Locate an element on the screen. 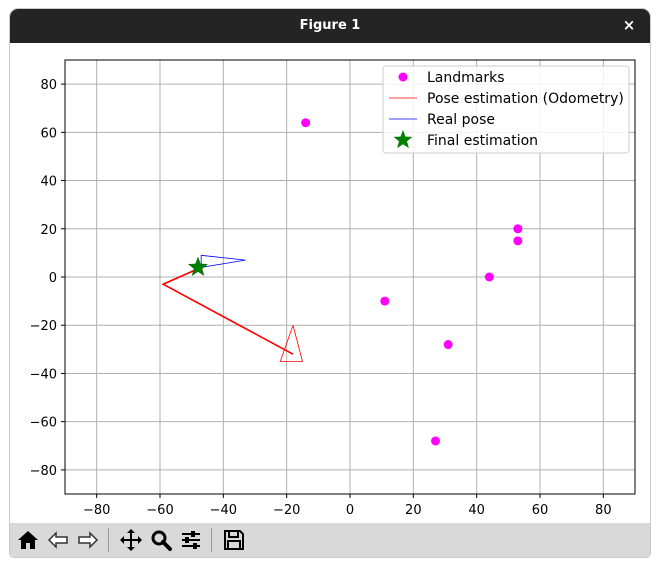  legend-label: Pose estimation (Odometry) is located at coordinates (525, 99).